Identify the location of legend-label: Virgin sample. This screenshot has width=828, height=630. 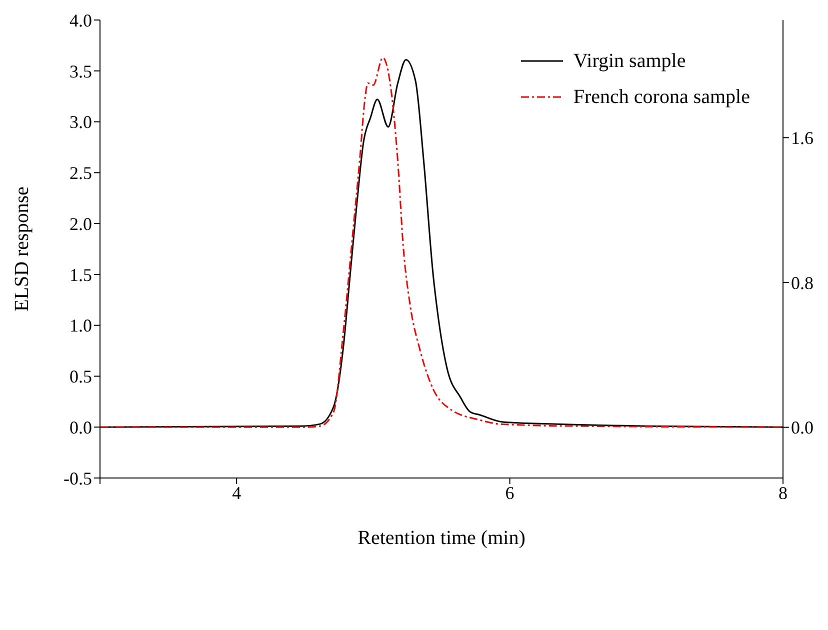
(629, 61).